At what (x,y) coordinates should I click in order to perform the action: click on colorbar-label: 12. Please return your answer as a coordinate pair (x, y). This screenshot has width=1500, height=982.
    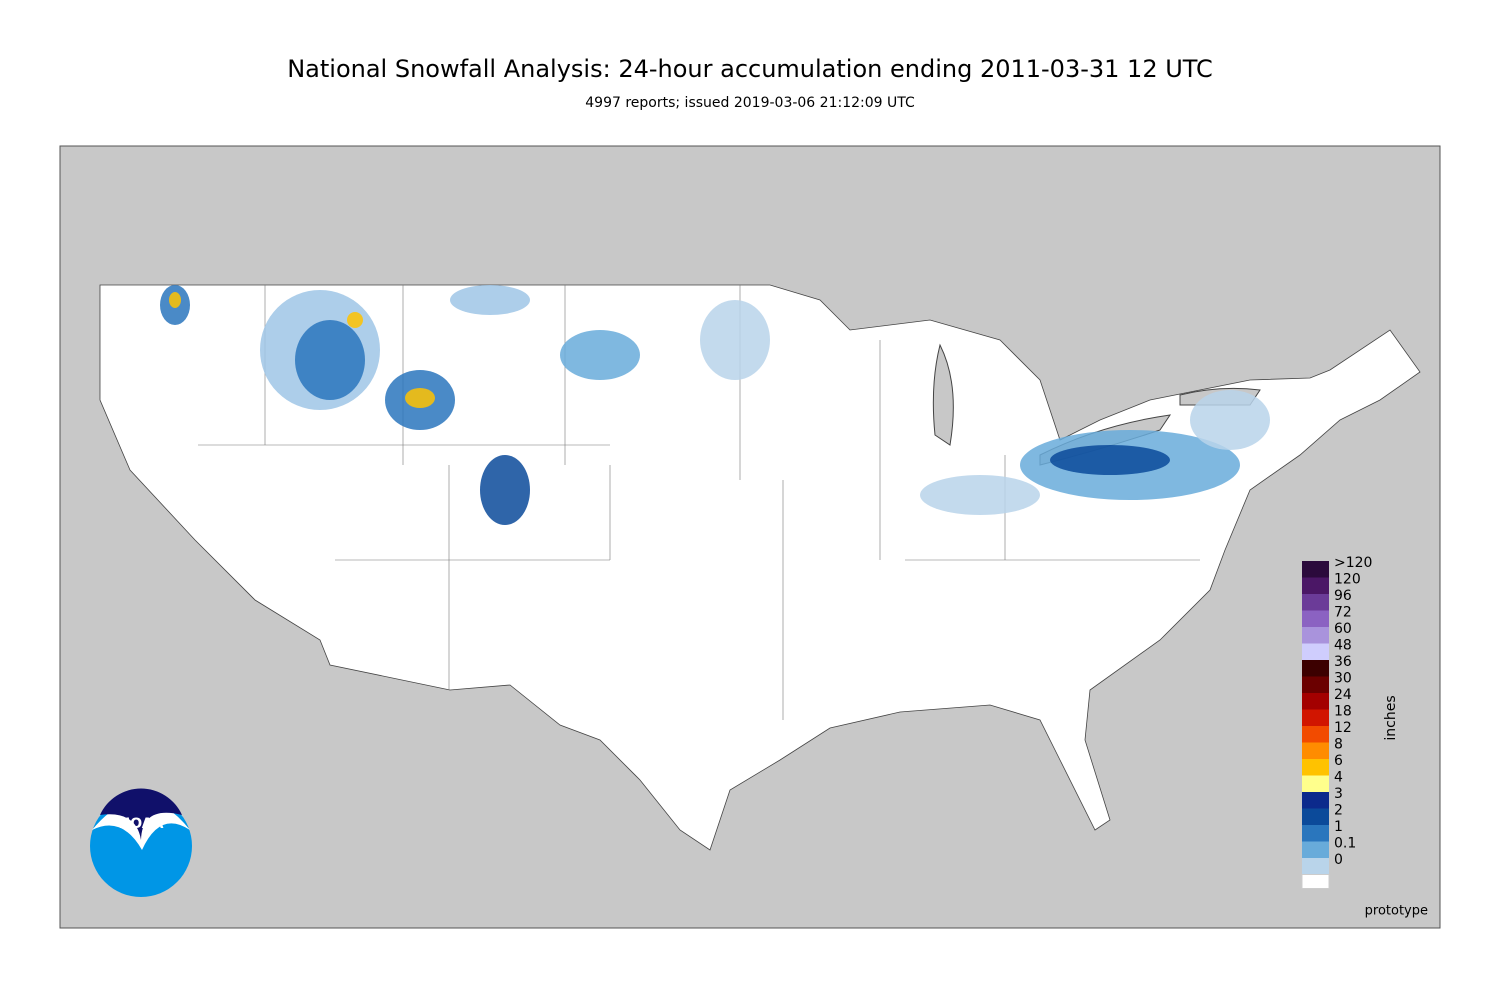
    Looking at the image, I should click on (1343, 728).